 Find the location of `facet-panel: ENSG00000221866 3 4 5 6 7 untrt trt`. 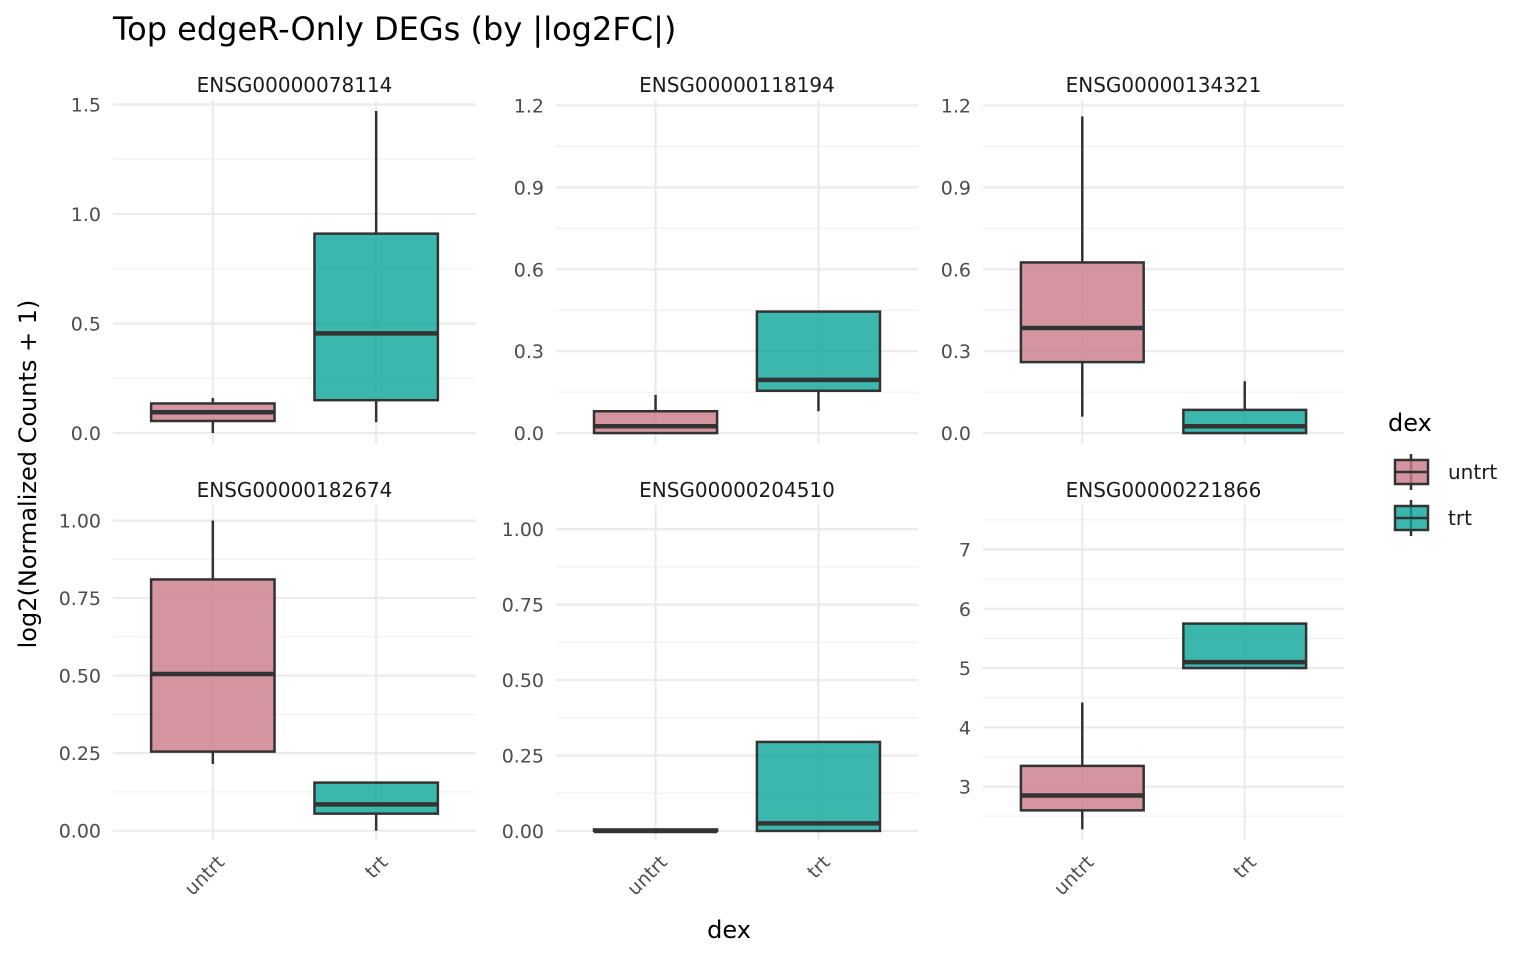

facet-panel: ENSG00000221866 3 4 5 6 7 untrt trt is located at coordinates (1151, 689).